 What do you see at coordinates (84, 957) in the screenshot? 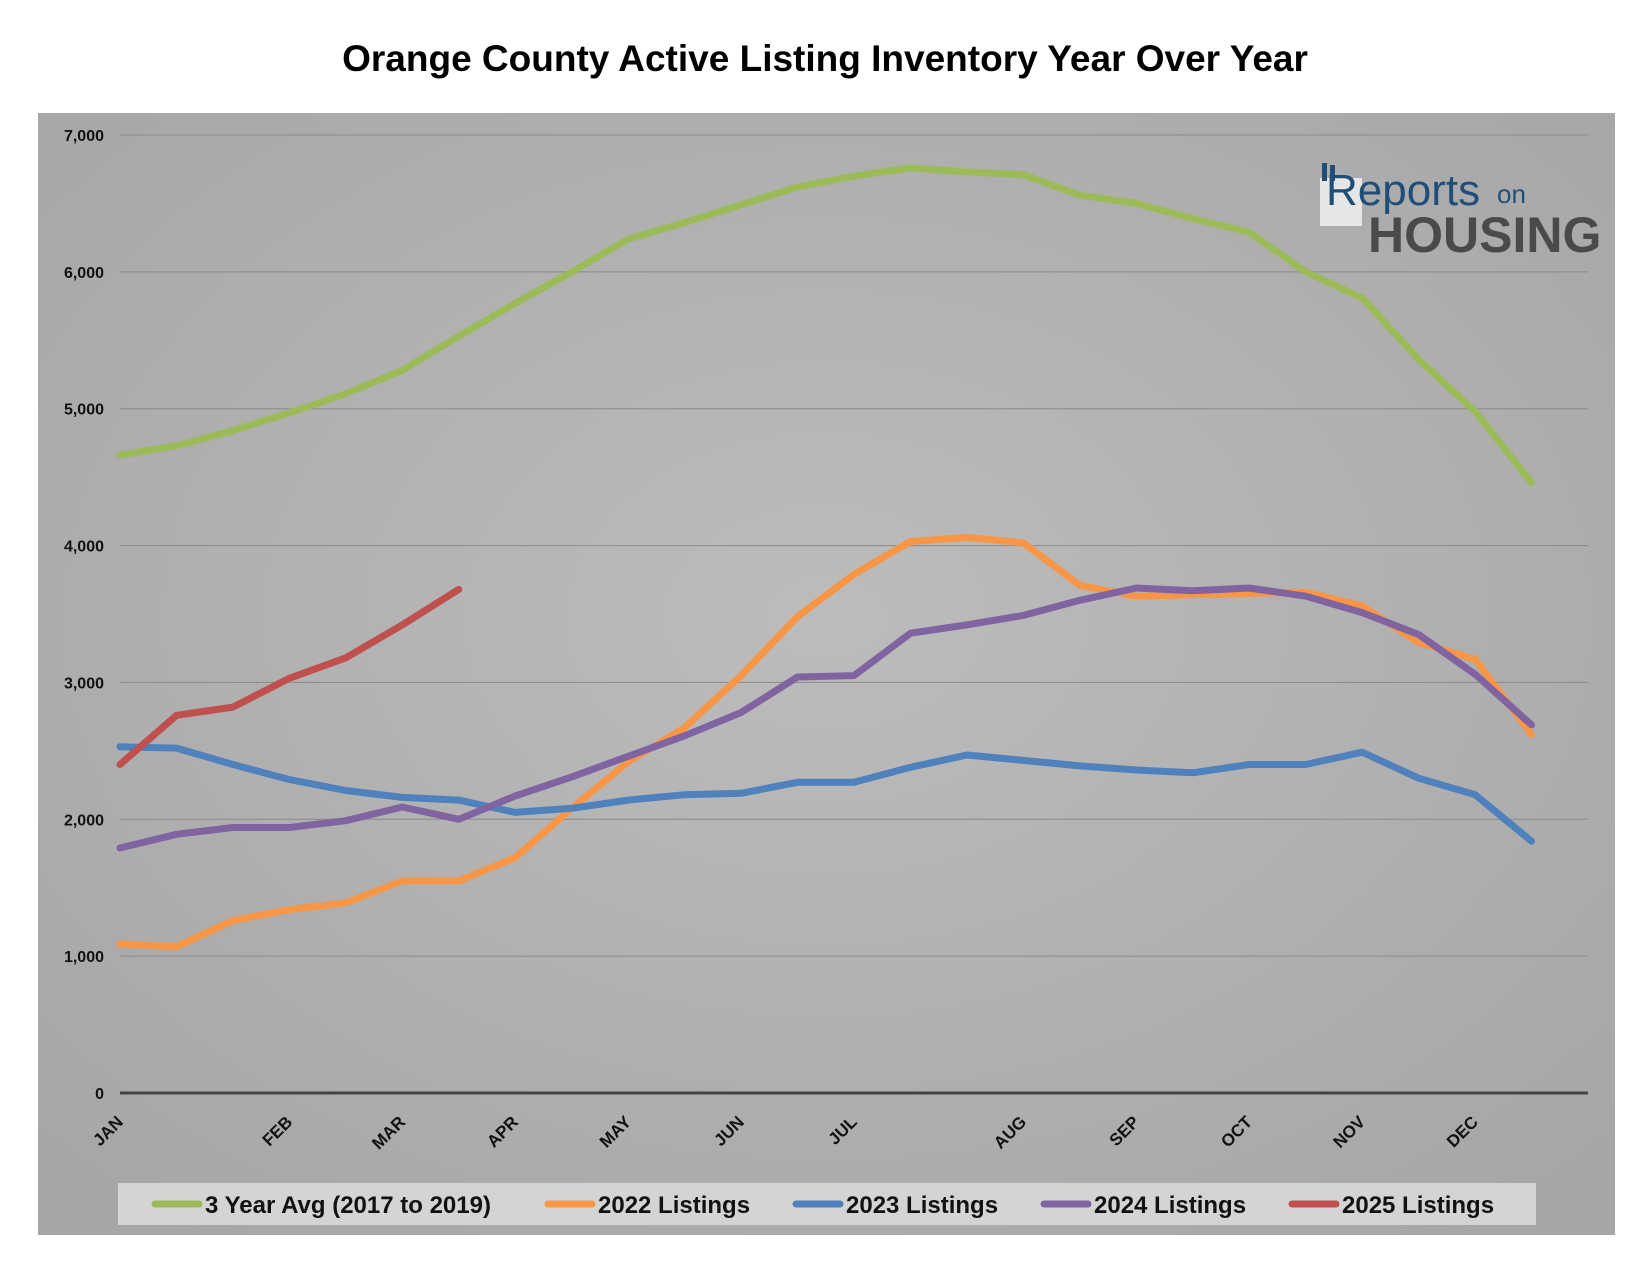
I see `y-tick-label: 1,000` at bounding box center [84, 957].